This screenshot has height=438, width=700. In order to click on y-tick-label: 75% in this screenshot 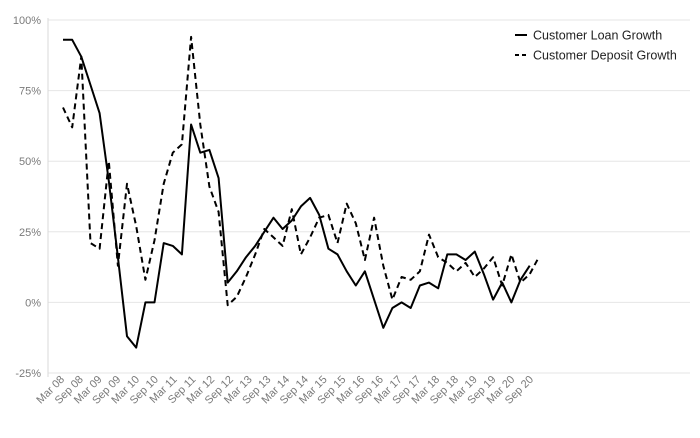, I will do `click(30, 92)`.